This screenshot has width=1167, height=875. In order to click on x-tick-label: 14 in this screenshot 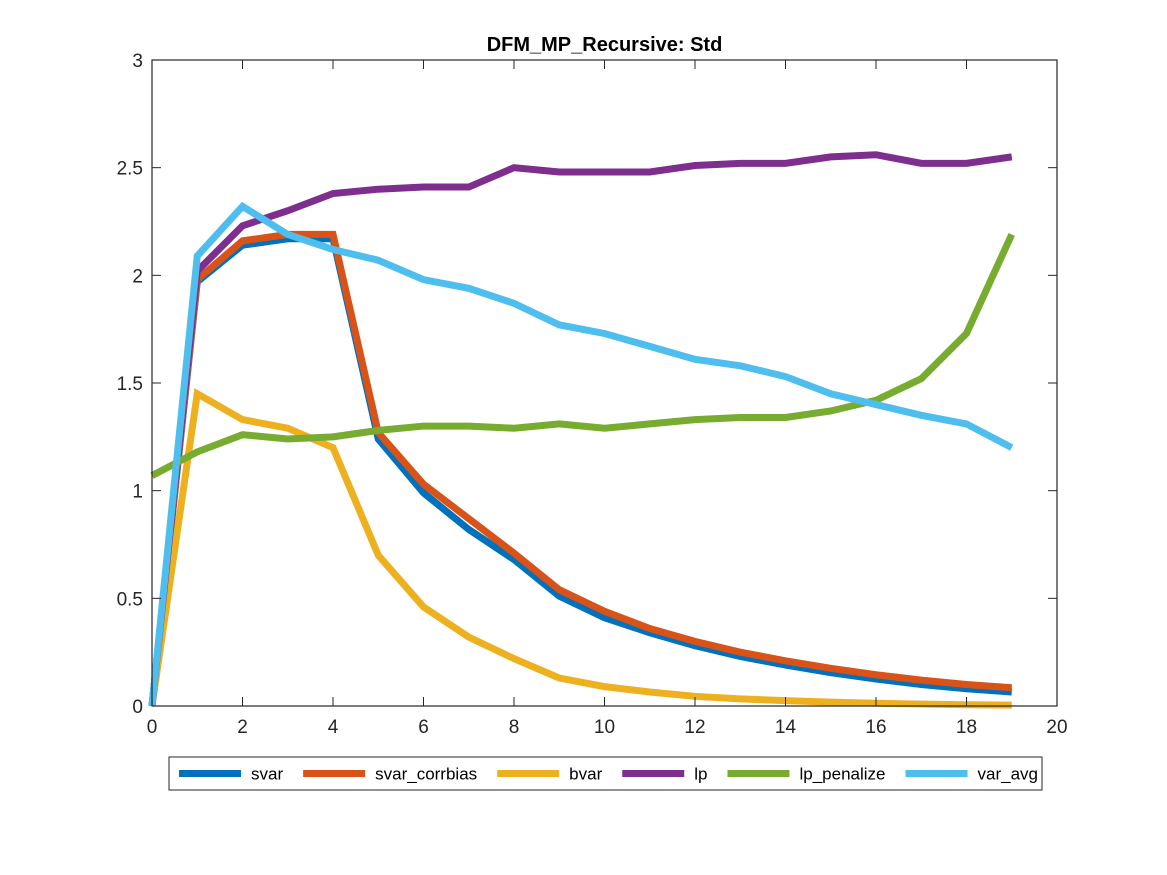, I will do `click(786, 727)`.